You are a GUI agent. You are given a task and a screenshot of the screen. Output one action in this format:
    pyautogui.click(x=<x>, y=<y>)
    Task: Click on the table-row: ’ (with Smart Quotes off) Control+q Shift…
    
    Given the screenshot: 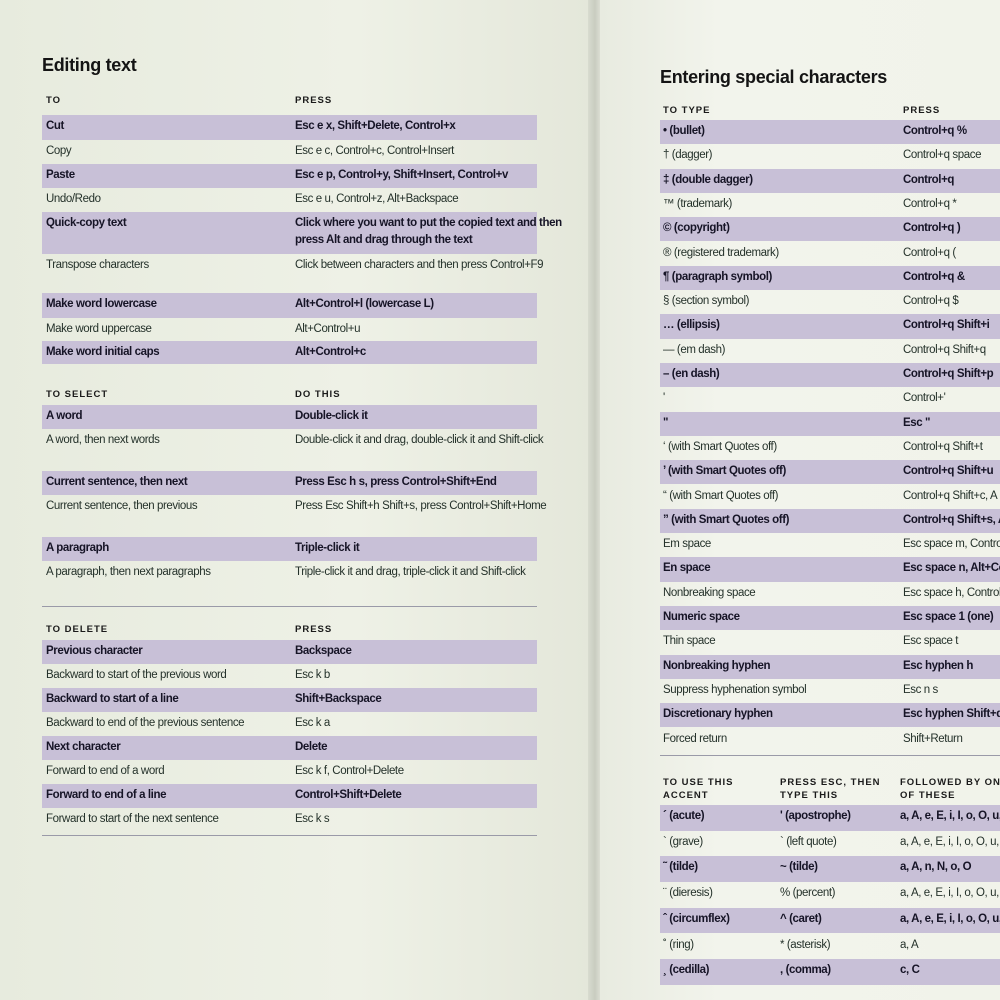 What is the action you would take?
    pyautogui.click(x=830, y=472)
    